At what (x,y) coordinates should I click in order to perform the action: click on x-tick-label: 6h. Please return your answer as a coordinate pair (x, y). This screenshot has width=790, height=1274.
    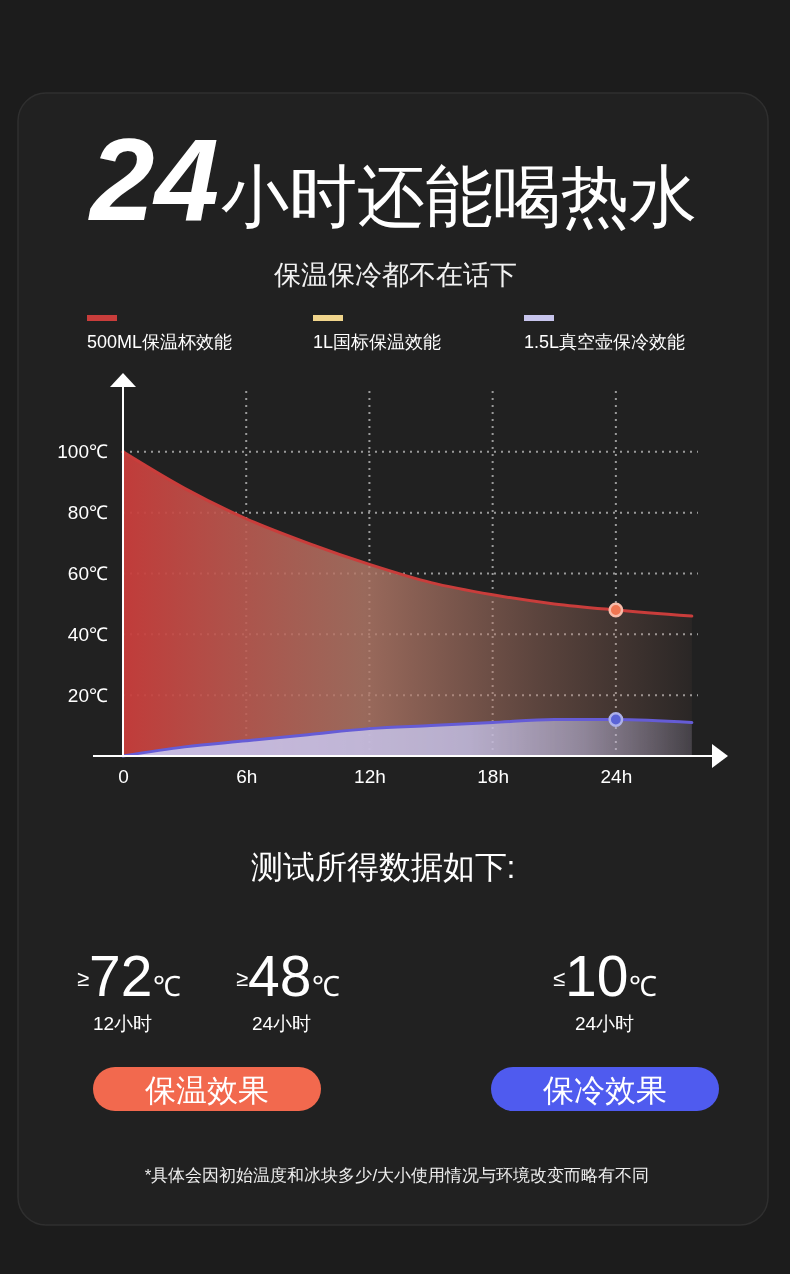
    Looking at the image, I should click on (247, 777).